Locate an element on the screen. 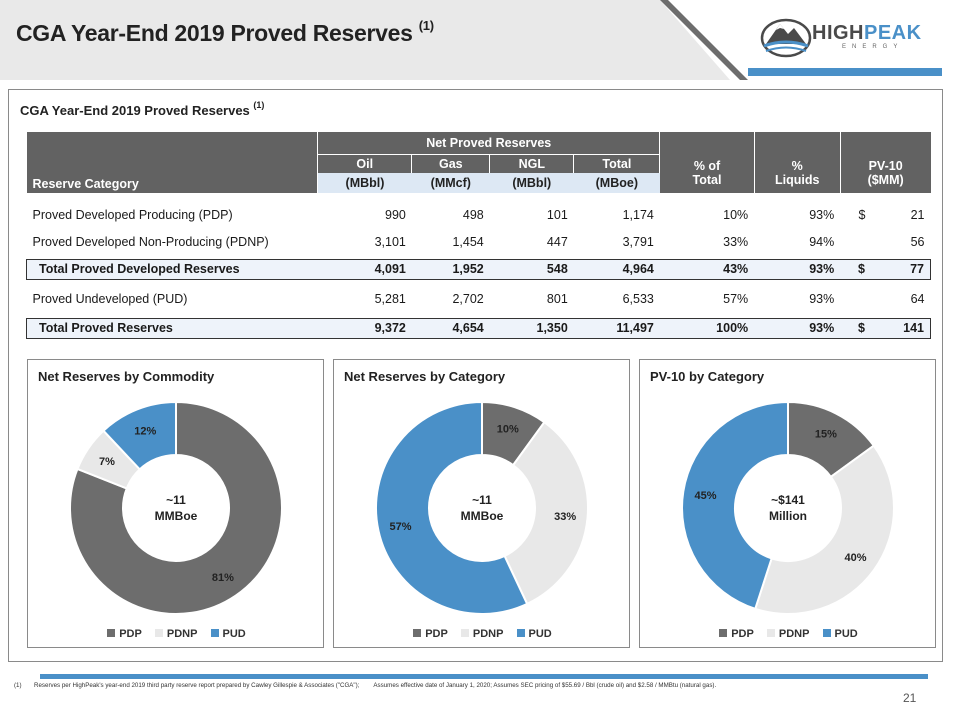  oil-unit-header: (MBbl) is located at coordinates (364, 183).